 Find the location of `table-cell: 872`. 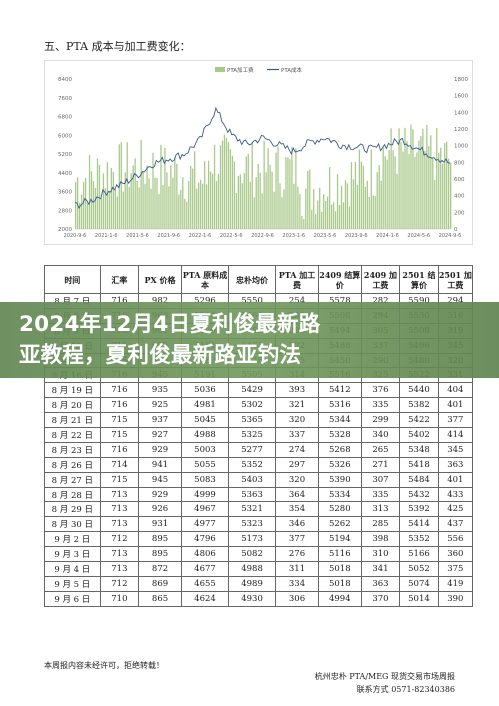

table-cell: 872 is located at coordinates (160, 569).